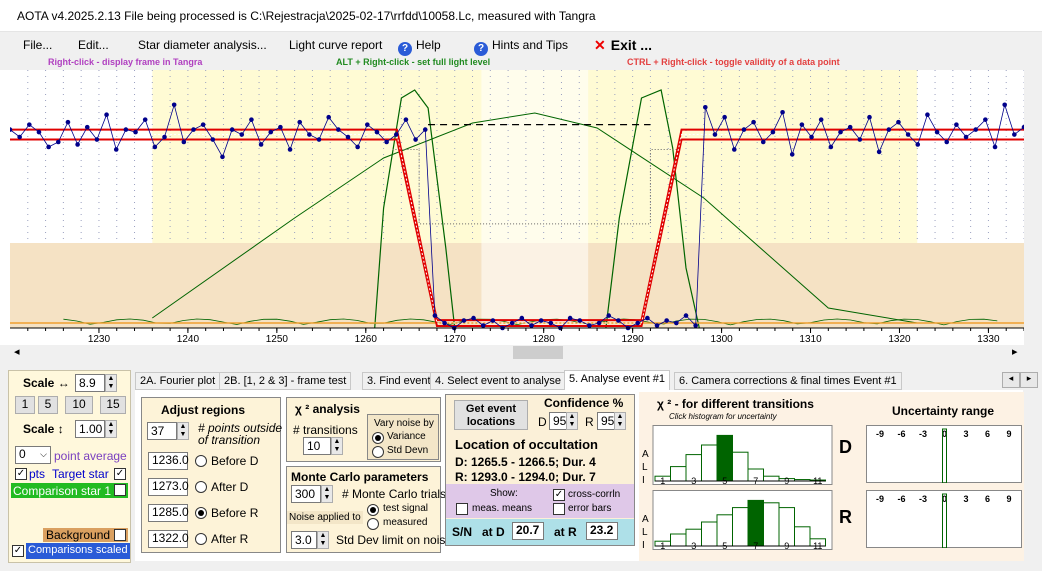 The image size is (1042, 571). What do you see at coordinates (559, 495) in the screenshot?
I see `cross-corr-checkbox: ✓` at bounding box center [559, 495].